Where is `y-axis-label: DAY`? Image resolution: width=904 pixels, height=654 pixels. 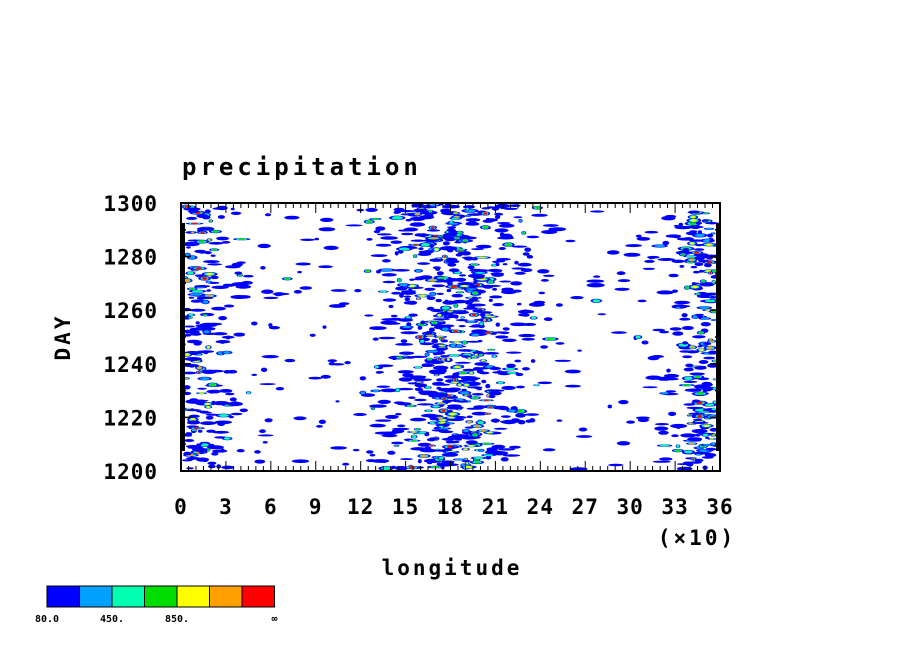
y-axis-label: DAY is located at coordinates (63, 337).